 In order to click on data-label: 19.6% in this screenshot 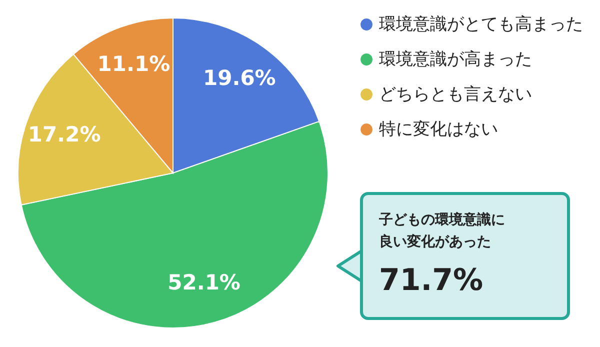, I will do `click(239, 78)`.